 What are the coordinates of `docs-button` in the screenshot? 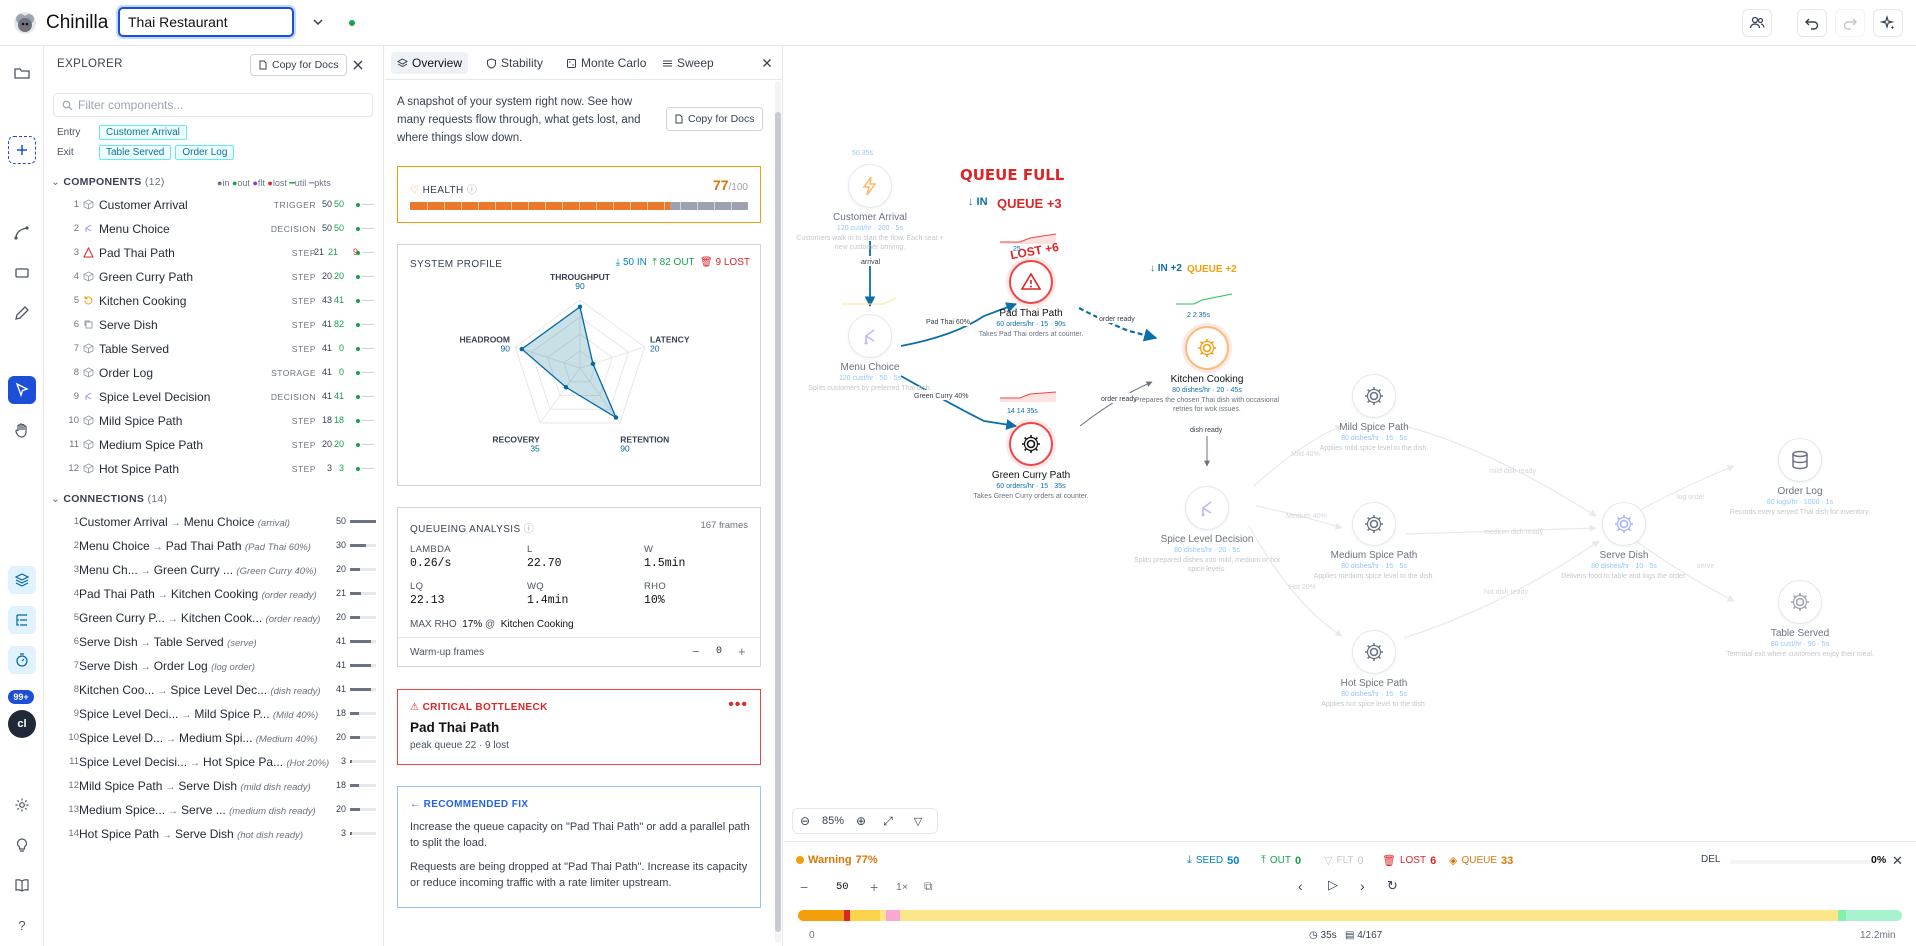 It's located at (22, 885).